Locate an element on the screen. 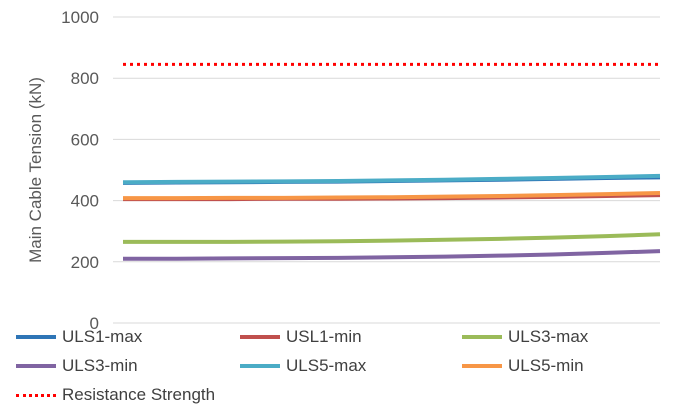 Image resolution: width=676 pixels, height=411 pixels. legend-item: ULS5-min is located at coordinates (523, 366).